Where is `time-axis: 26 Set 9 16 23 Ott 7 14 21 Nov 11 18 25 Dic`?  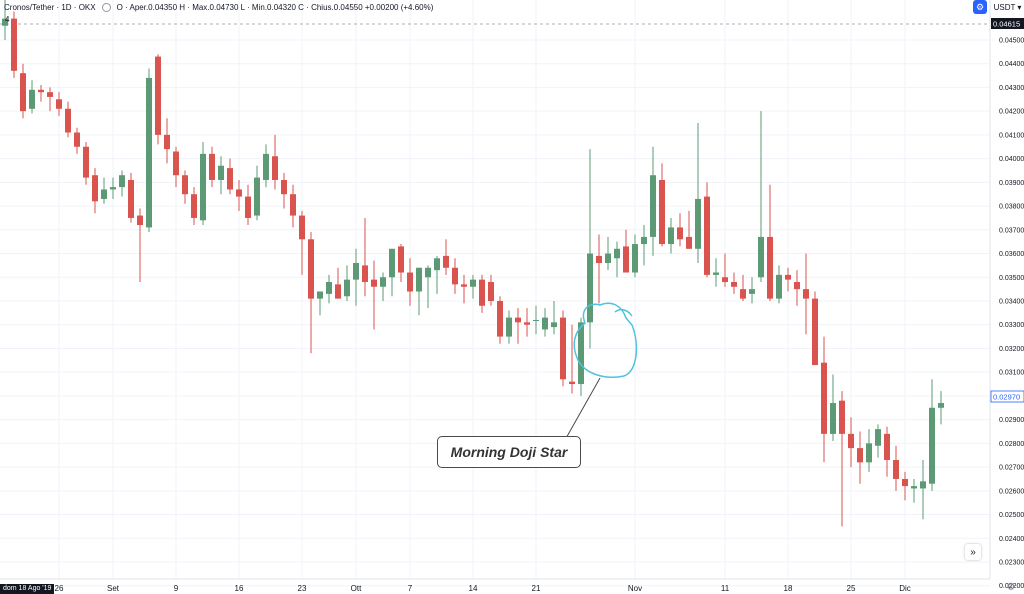 time-axis: 26 Set 9 16 23 Ott 7 14 21 Nov 11 18 25 Dic is located at coordinates (483, 588).